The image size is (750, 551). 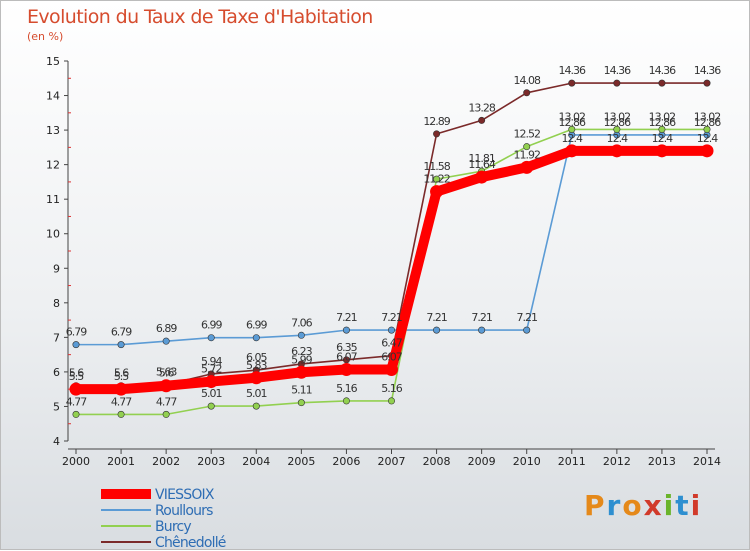 I want to click on data-label: 6.89, so click(x=166, y=328).